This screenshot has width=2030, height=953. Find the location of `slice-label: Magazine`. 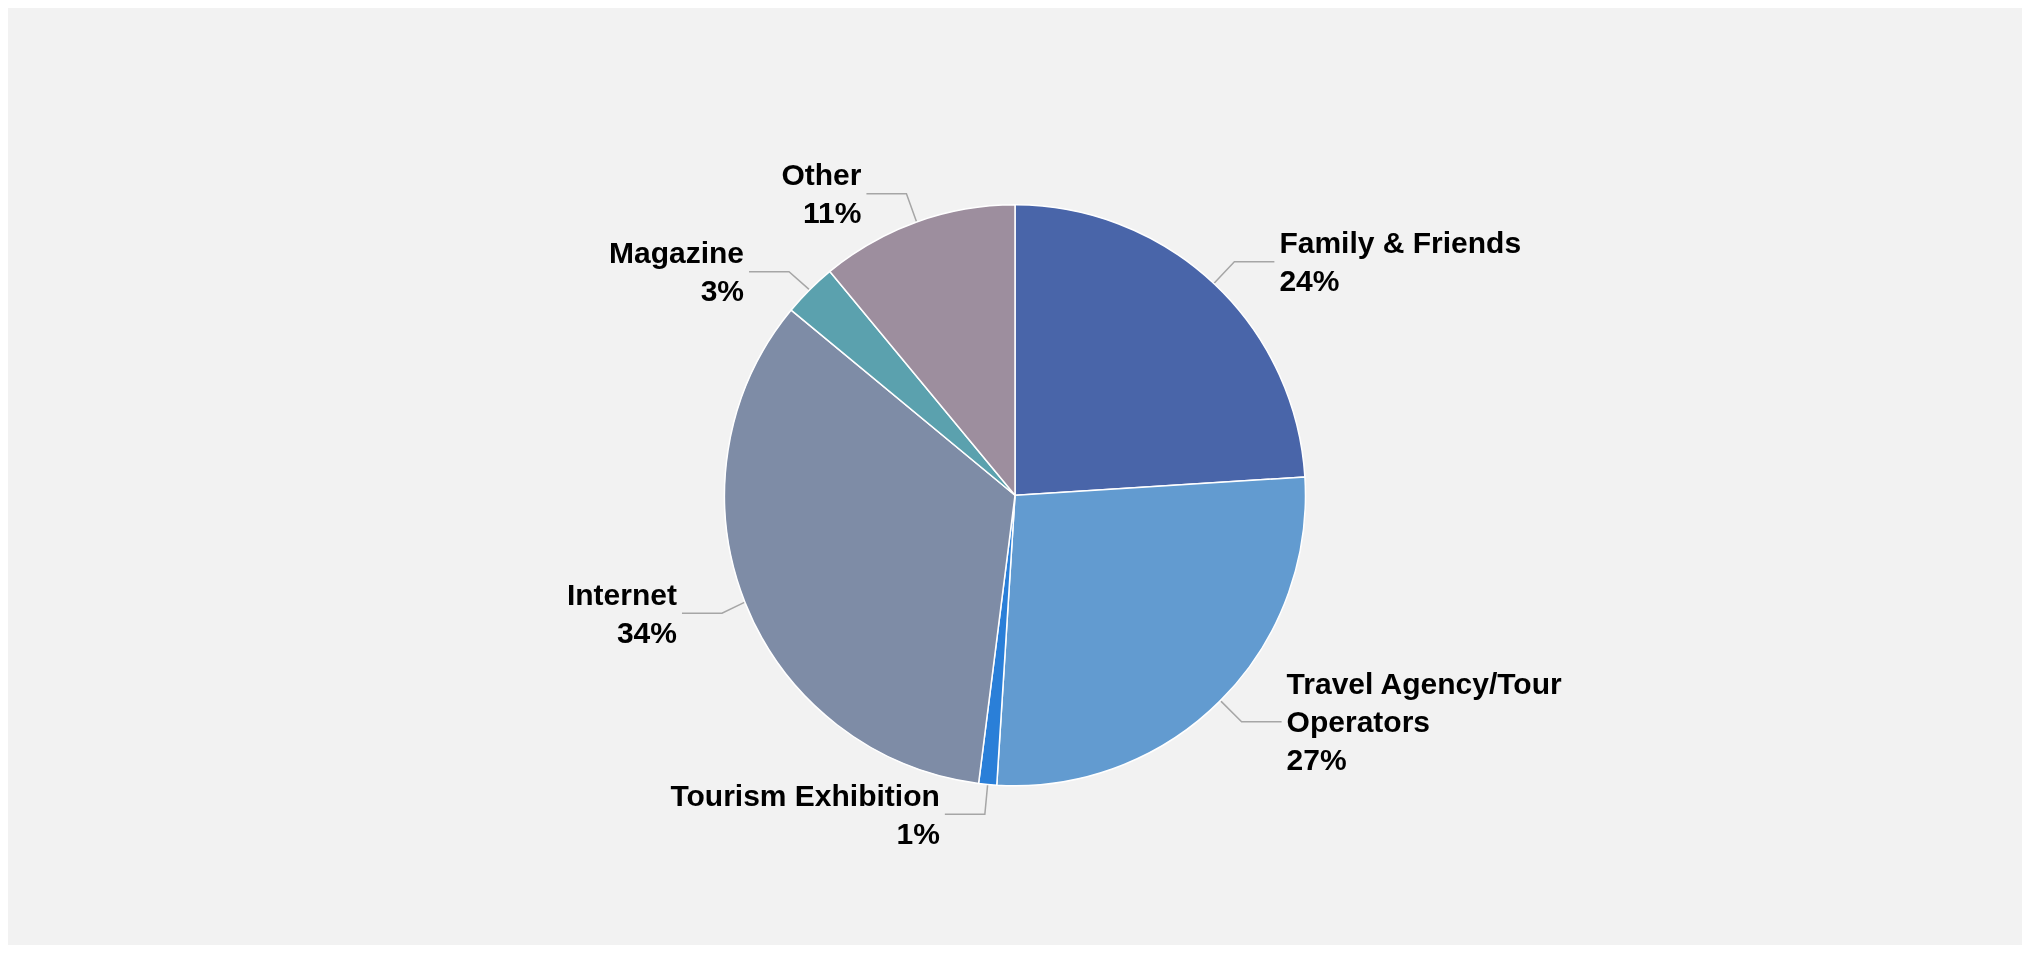

slice-label: Magazine is located at coordinates (677, 253).